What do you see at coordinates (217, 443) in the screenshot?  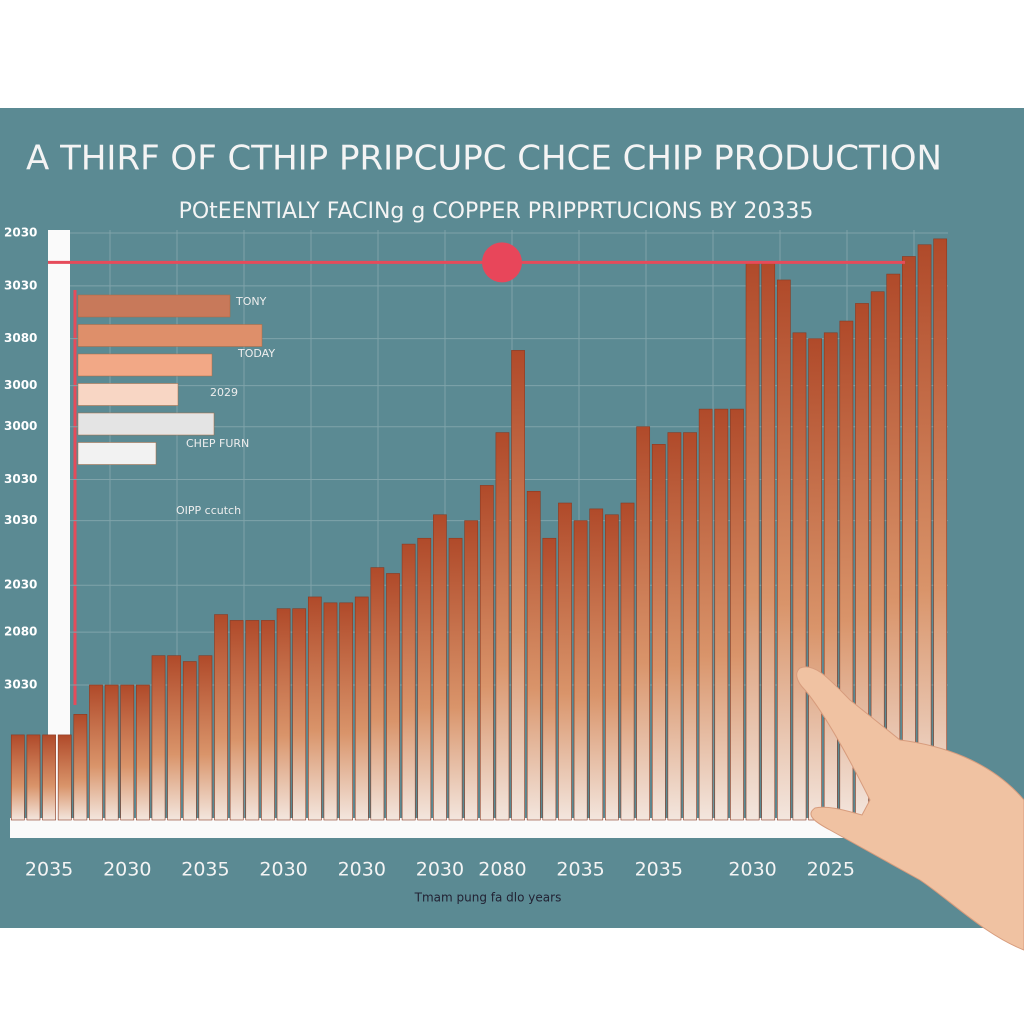 I see `inset-label: CHEP FURN` at bounding box center [217, 443].